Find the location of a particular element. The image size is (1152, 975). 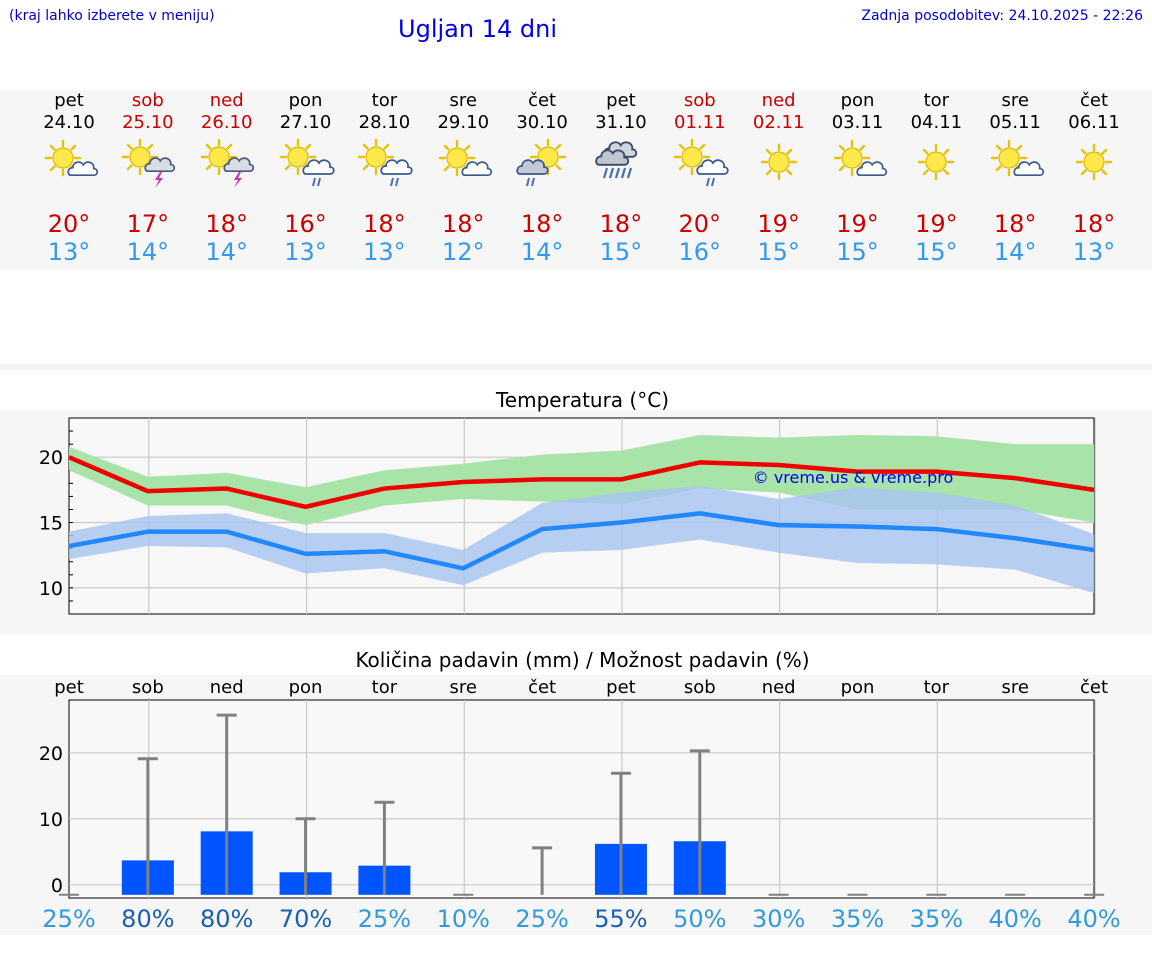

page-title: Ugljan 14 dni is located at coordinates (477, 29).